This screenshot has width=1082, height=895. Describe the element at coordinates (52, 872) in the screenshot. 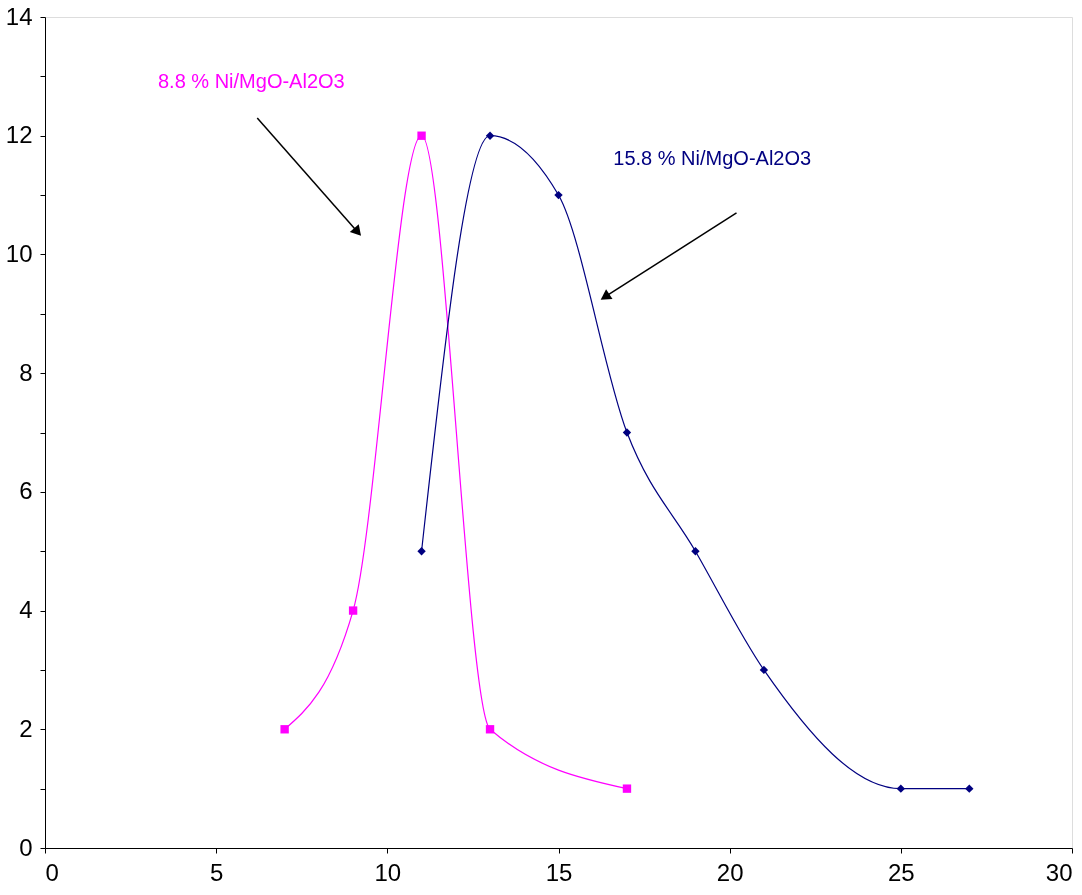

I see `x-tick-label: 0` at that location.